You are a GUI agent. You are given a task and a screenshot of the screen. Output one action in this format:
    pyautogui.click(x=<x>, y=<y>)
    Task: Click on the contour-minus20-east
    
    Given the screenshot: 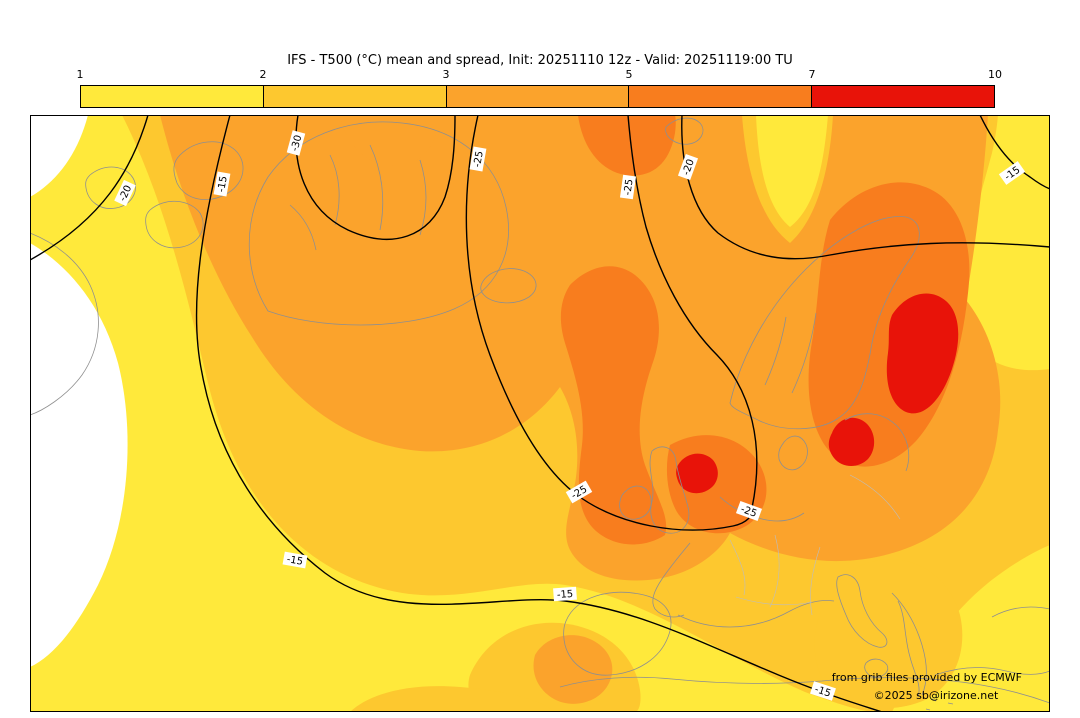 What is the action you would take?
    pyautogui.click(x=866, y=187)
    